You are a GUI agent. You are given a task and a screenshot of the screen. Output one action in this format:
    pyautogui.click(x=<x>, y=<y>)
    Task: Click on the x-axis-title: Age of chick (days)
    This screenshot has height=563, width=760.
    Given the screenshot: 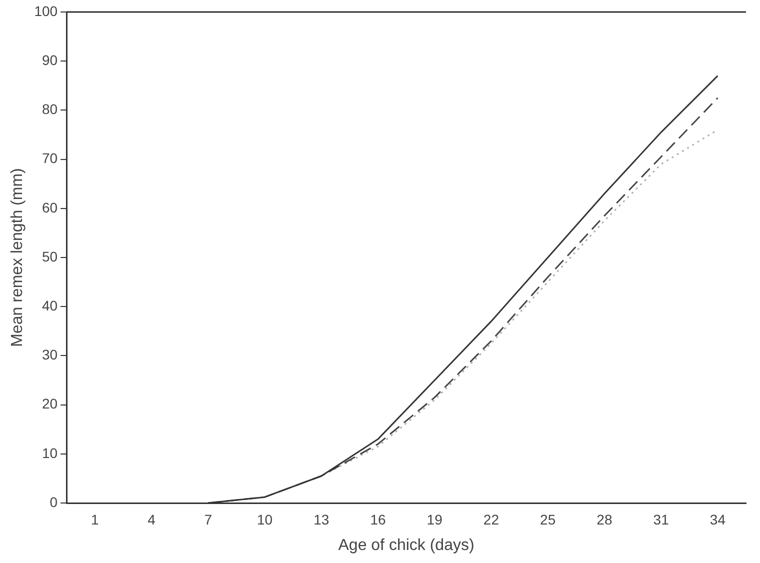 What is the action you would take?
    pyautogui.click(x=406, y=545)
    